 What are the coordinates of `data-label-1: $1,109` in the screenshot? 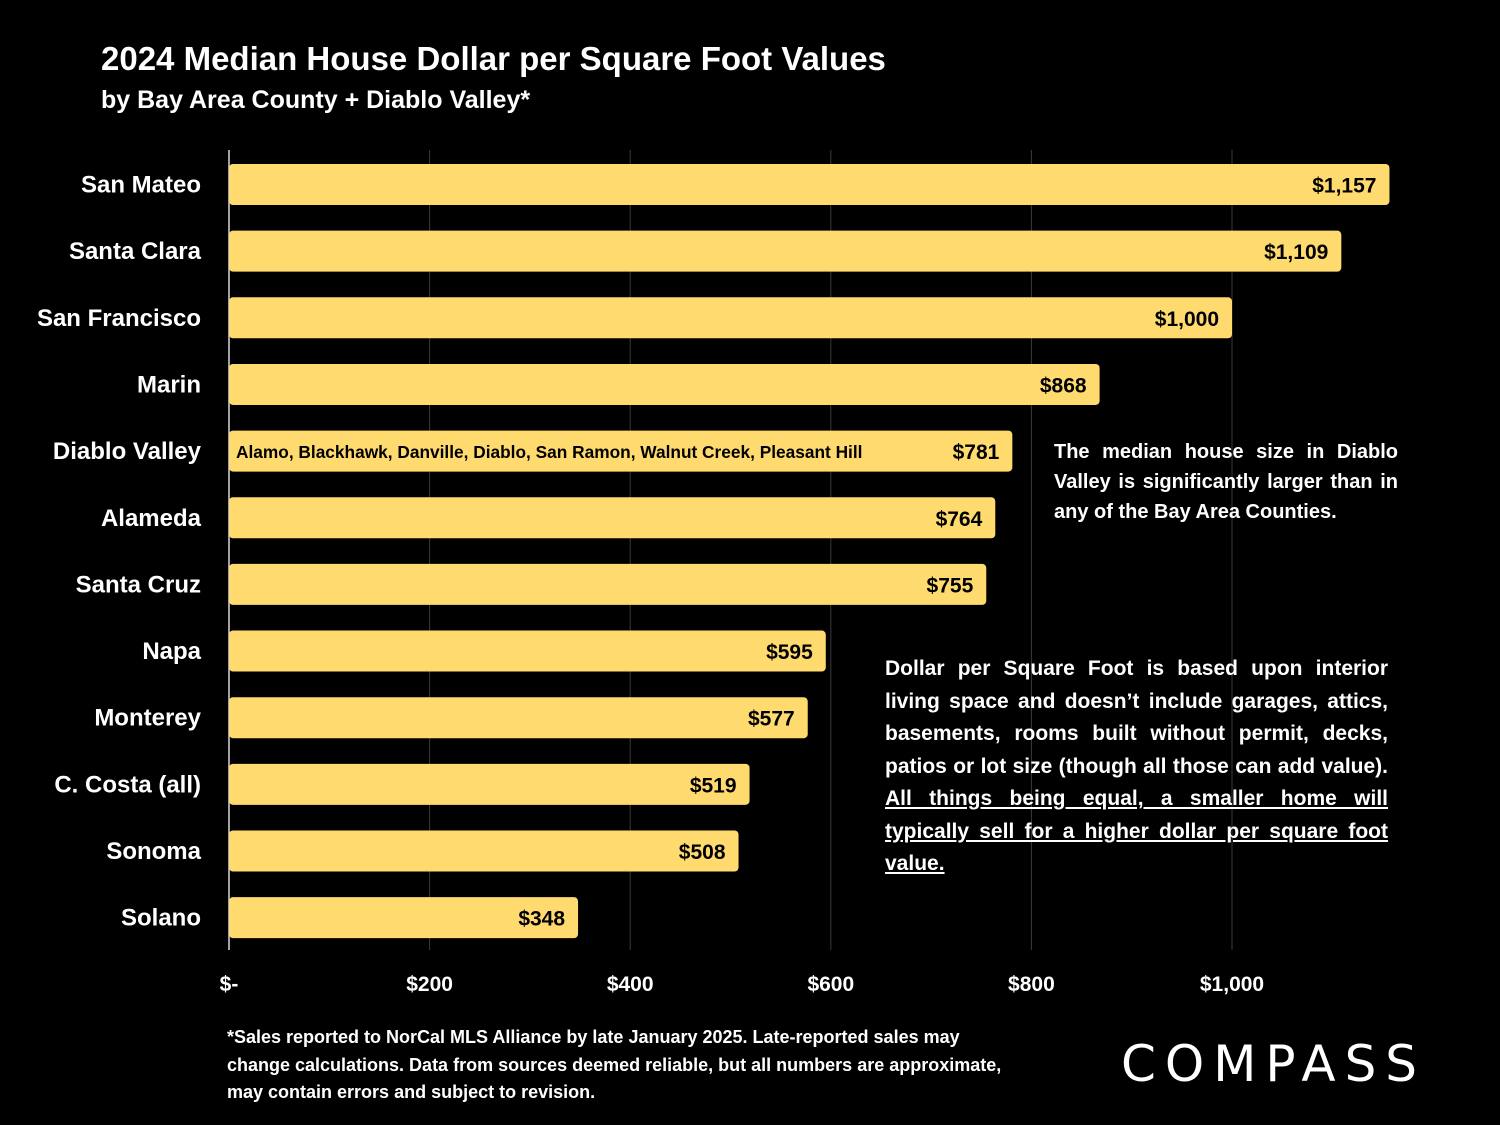 It's located at (1296, 252).